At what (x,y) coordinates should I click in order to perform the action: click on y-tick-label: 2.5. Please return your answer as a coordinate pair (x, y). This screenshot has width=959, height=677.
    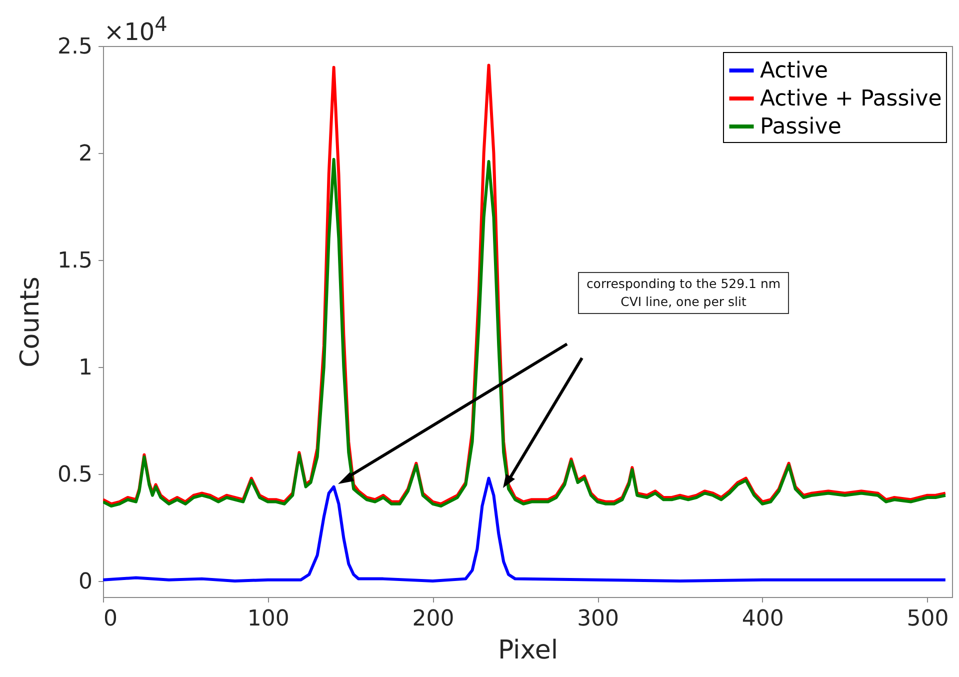
    Looking at the image, I should click on (75, 47).